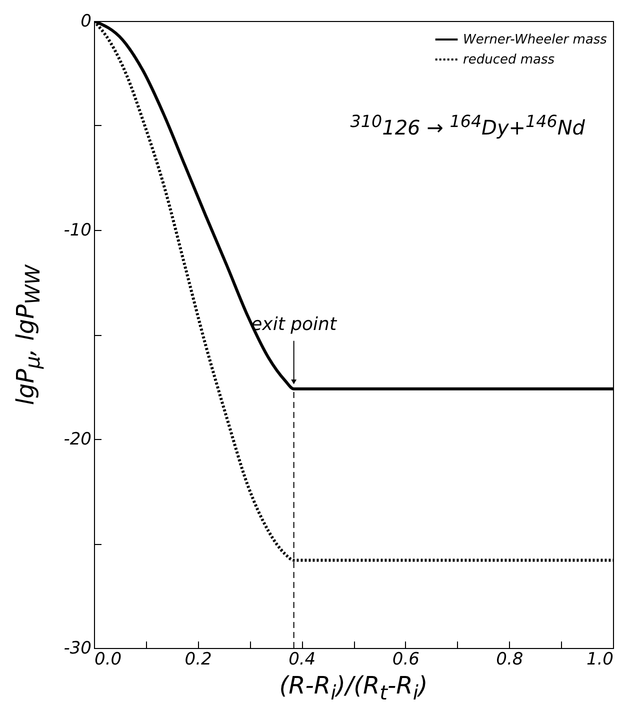 The height and width of the screenshot is (727, 633). I want to click on y-tick-label: -20, so click(78, 440).